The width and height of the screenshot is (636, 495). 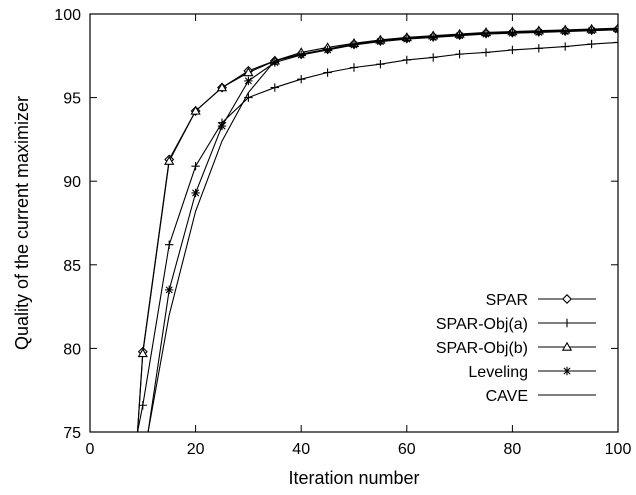 I want to click on x-tick-label: 0, so click(x=90, y=449).